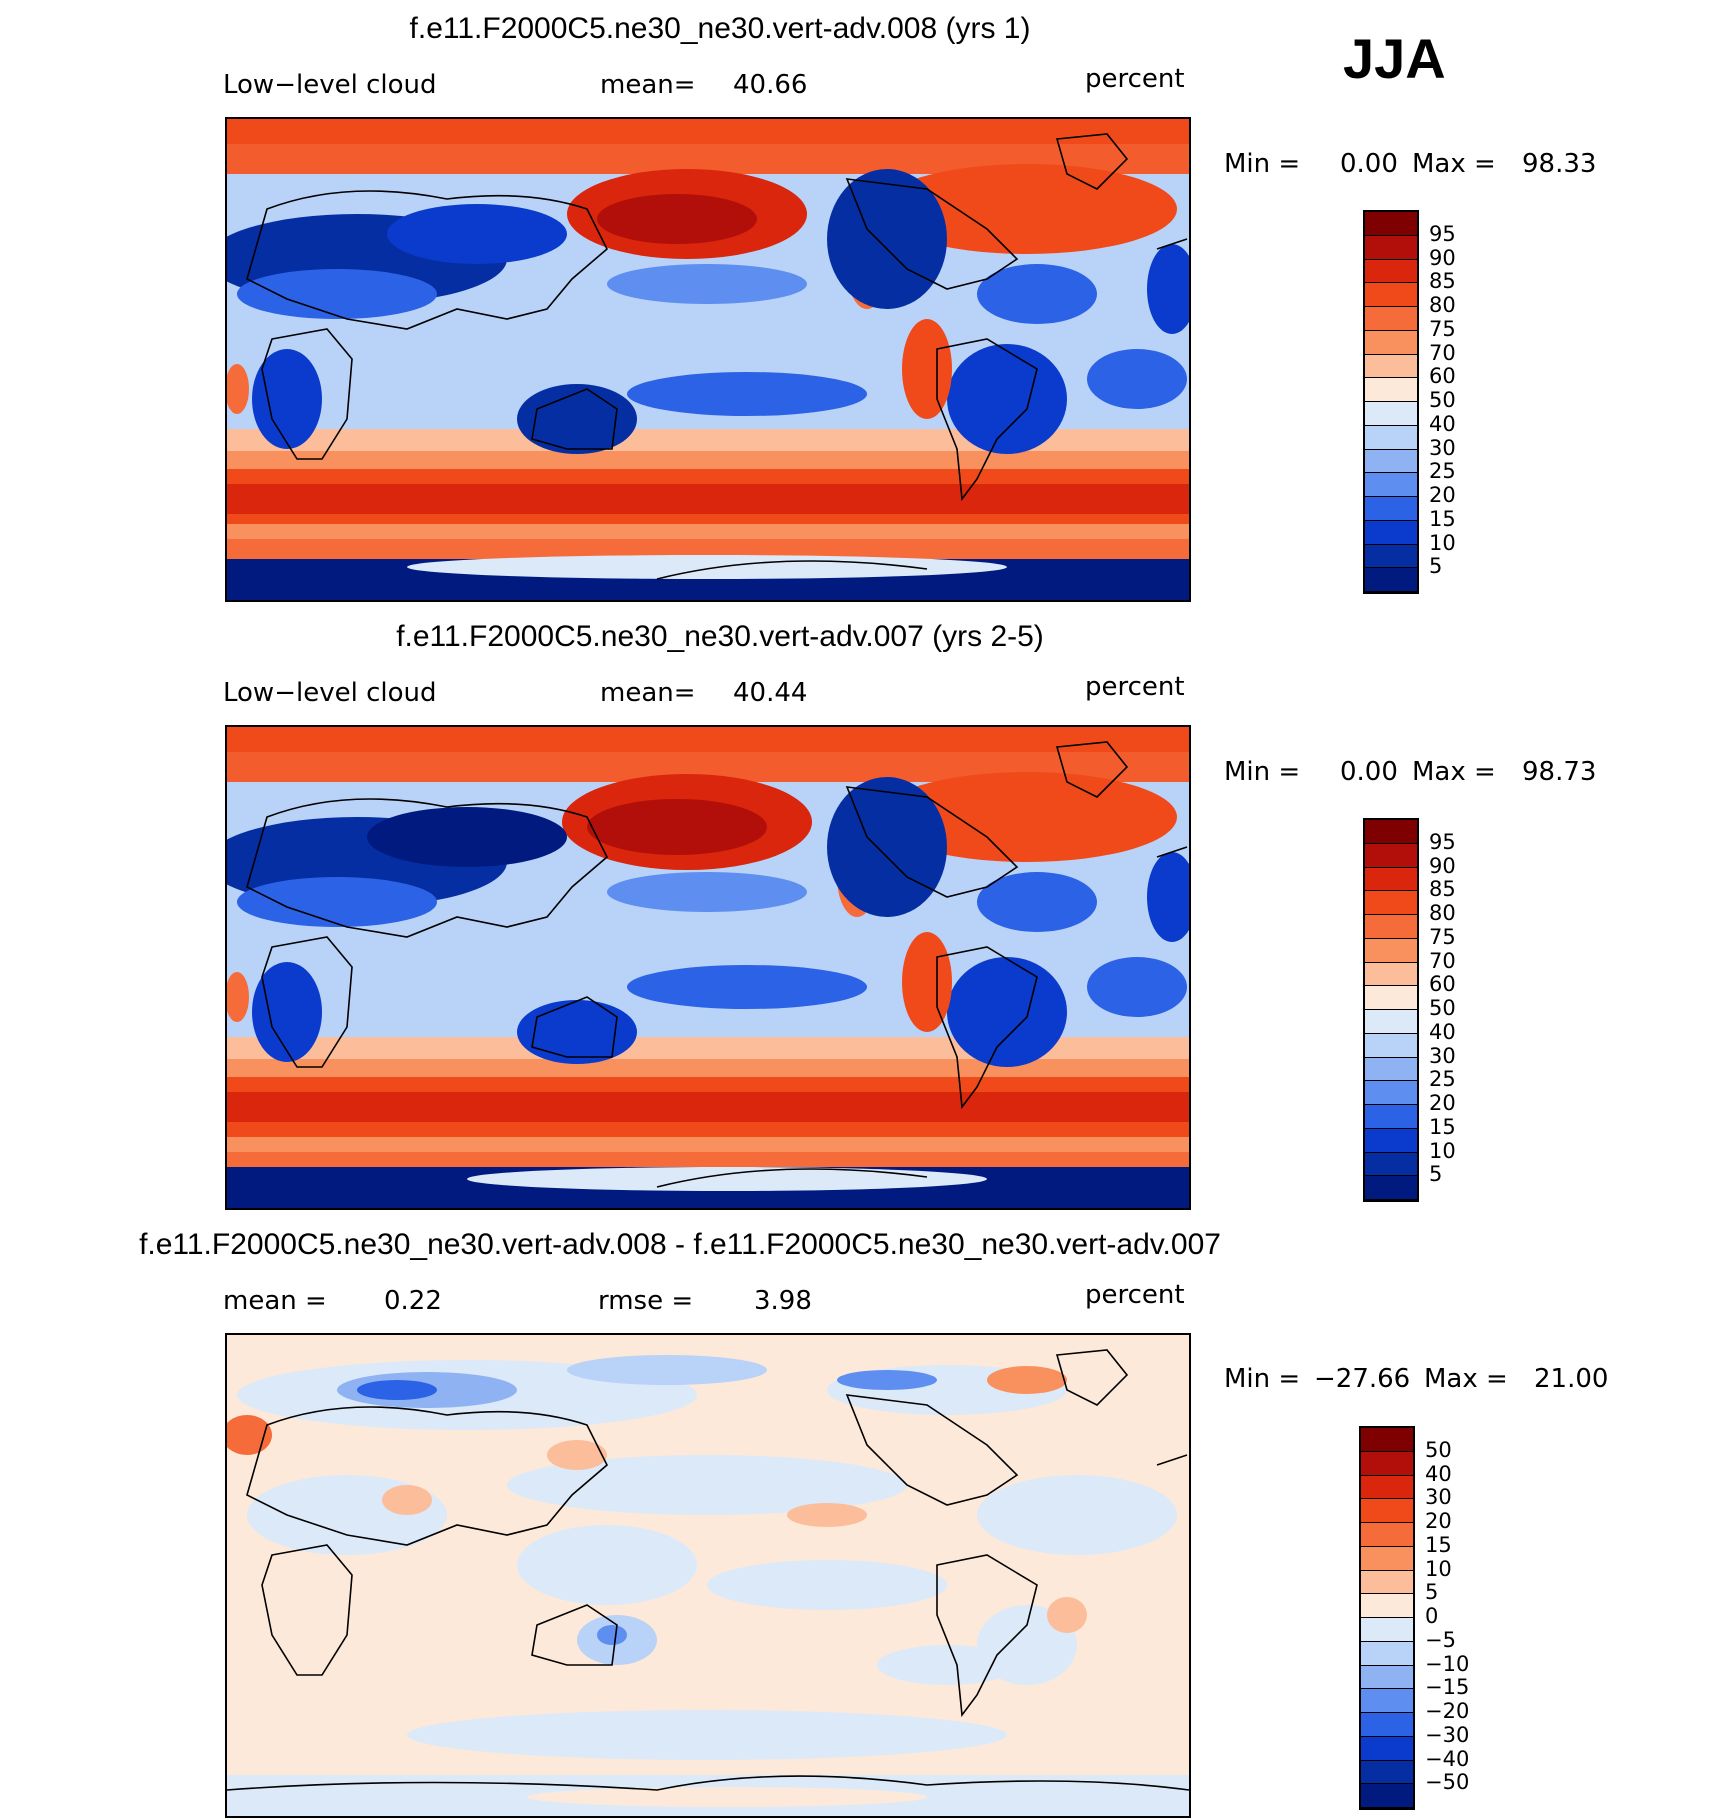 The image size is (1710, 1819). I want to click on colorbar-tick-label: −20, so click(1447, 1711).